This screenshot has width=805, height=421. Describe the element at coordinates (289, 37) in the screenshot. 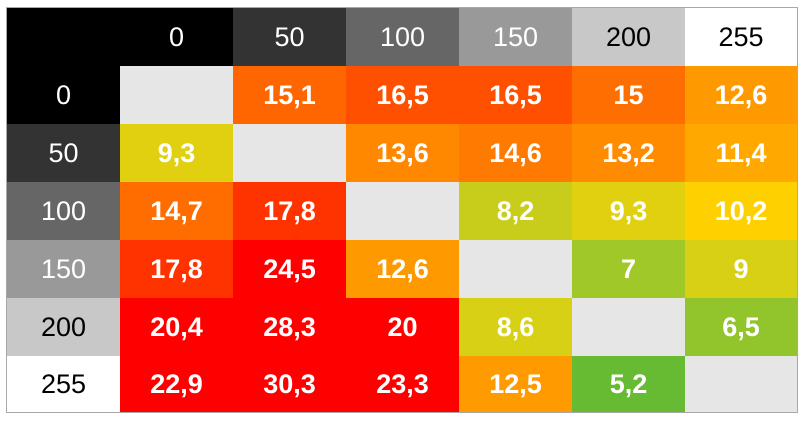

I see `column-header-50: 50` at that location.